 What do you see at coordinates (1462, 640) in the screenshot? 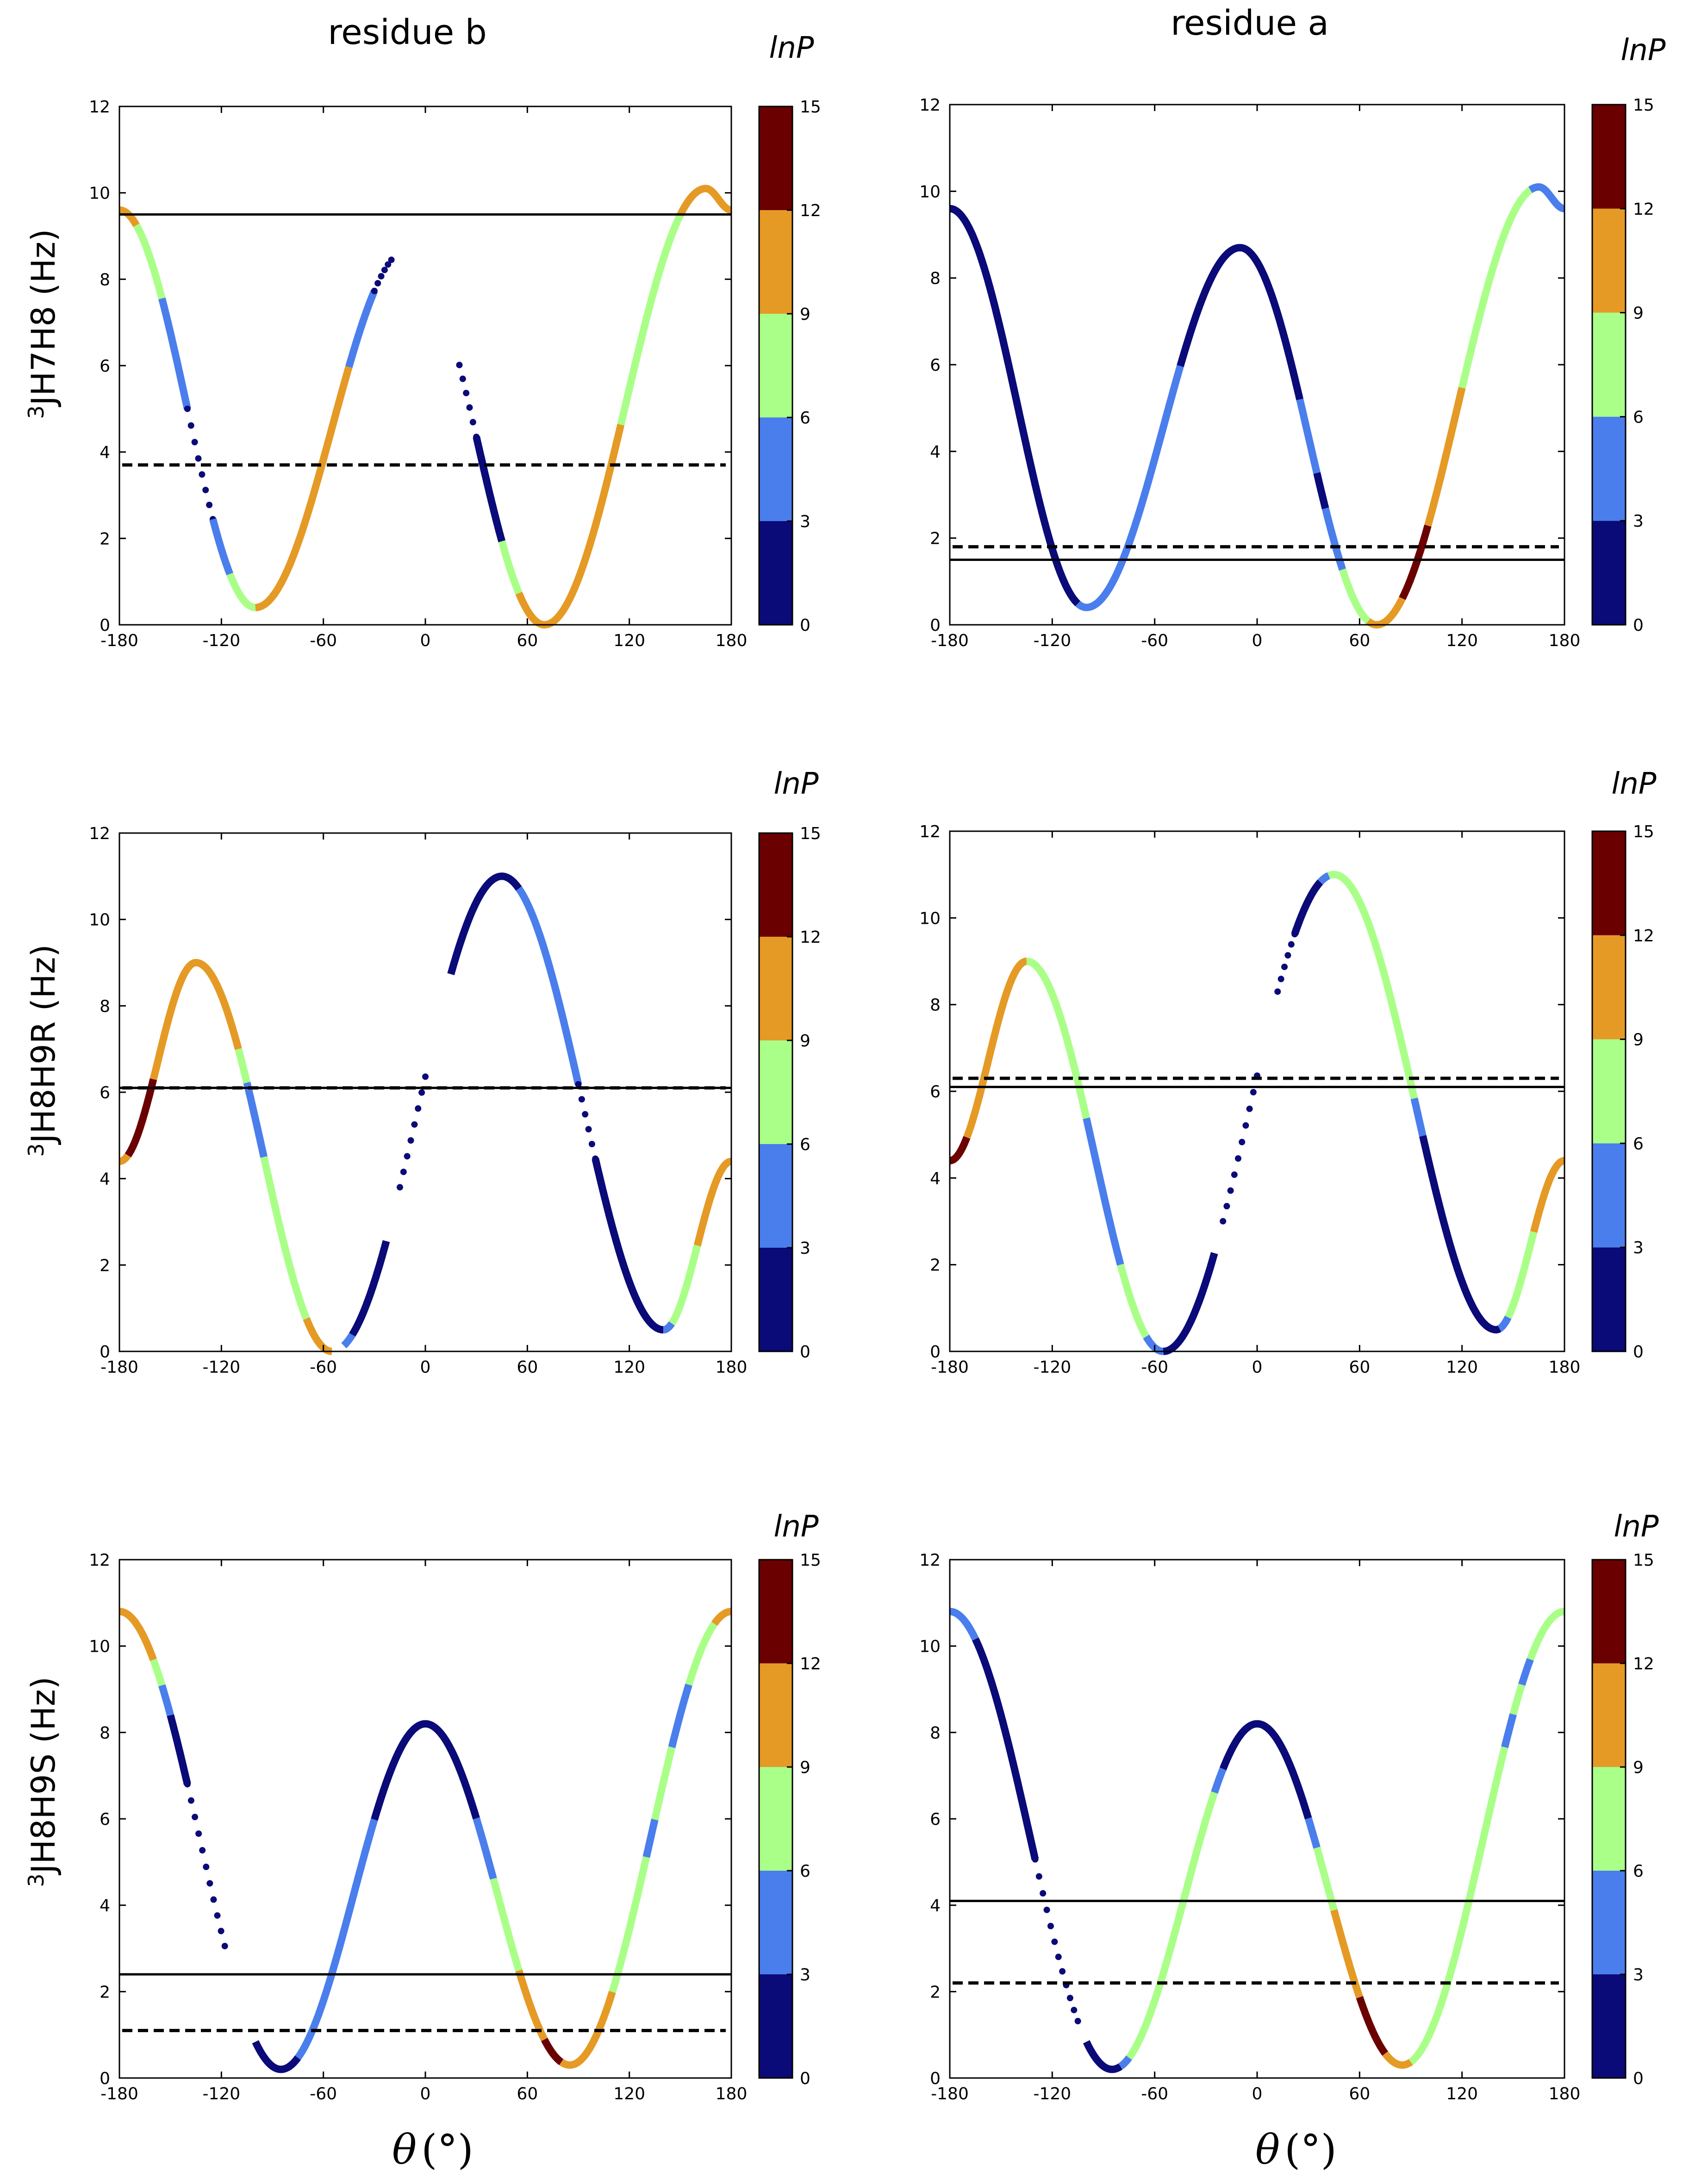
I see `x-tick-label: 120` at bounding box center [1462, 640].